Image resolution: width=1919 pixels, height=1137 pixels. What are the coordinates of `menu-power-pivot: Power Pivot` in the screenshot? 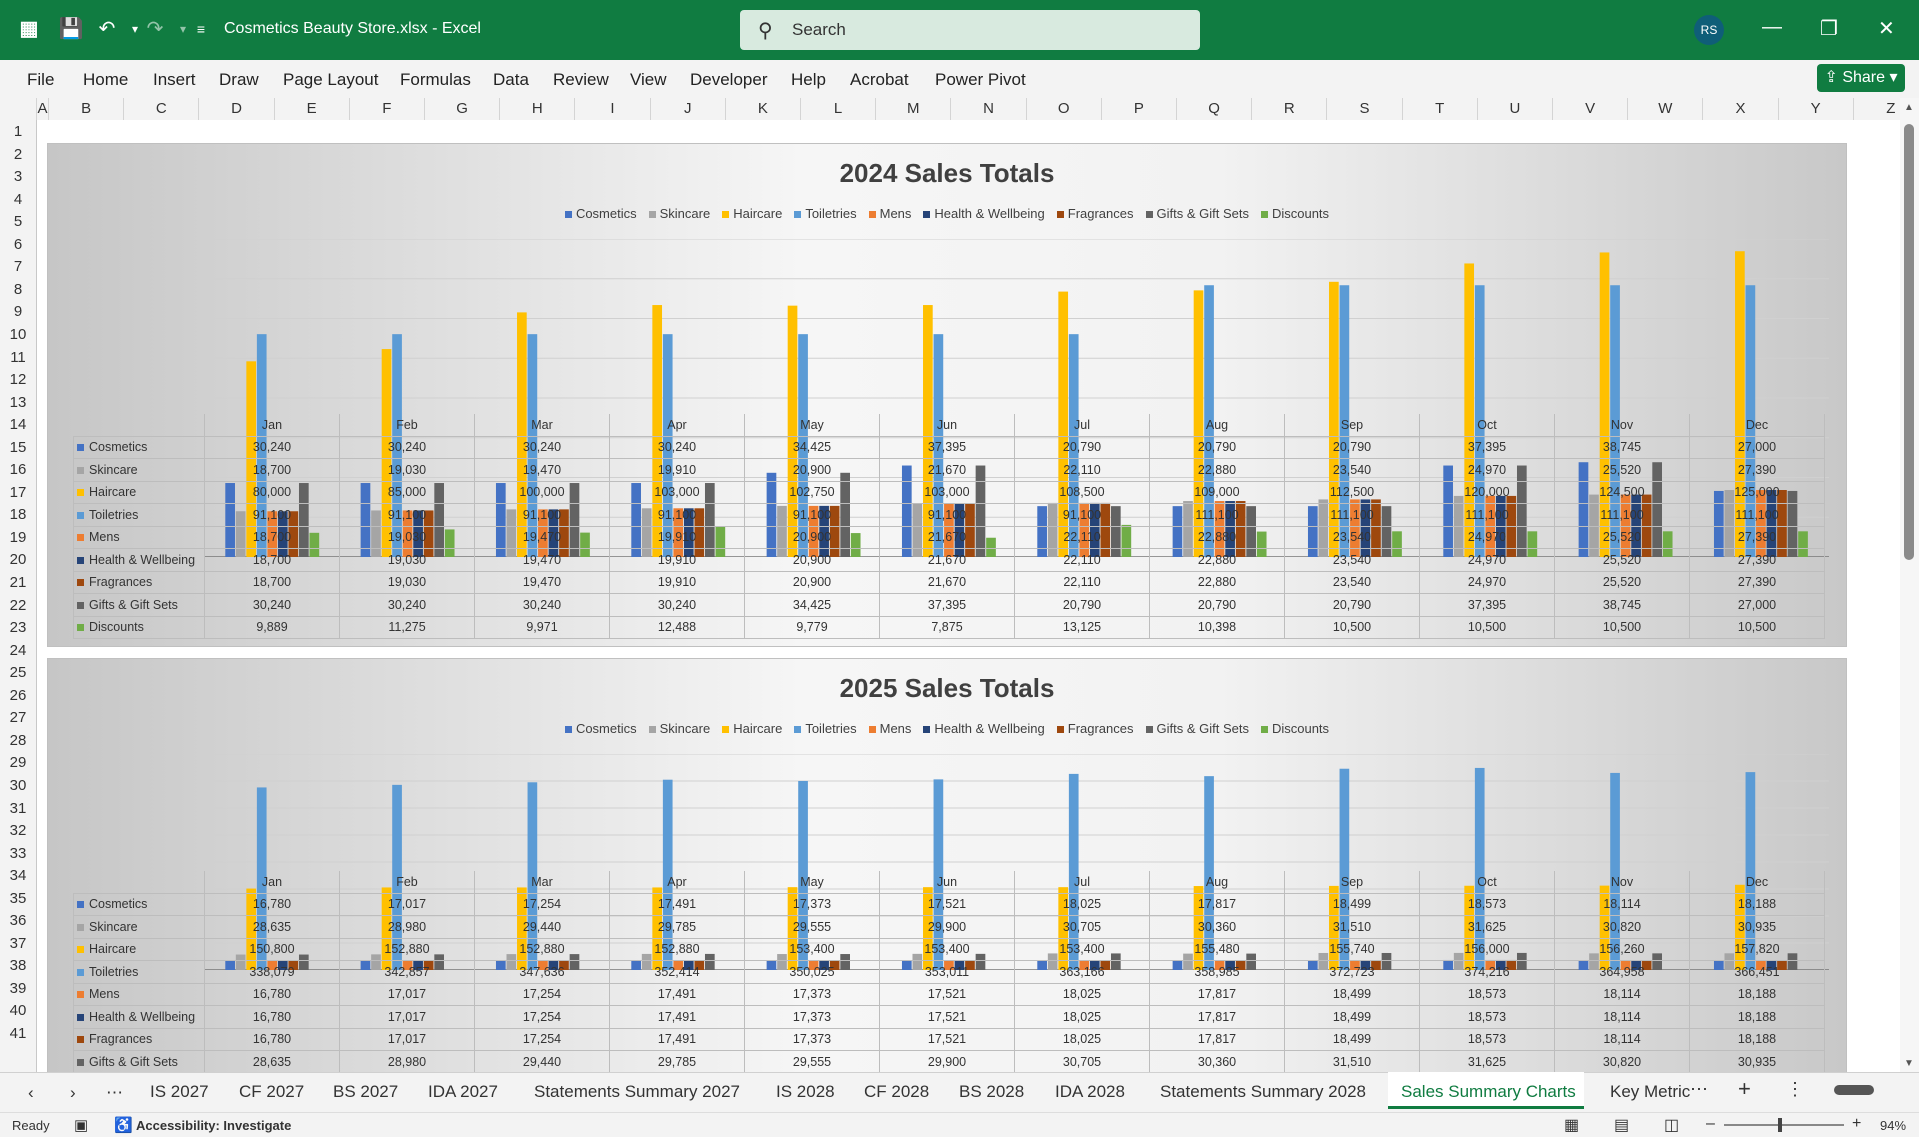 It's located at (980, 79).